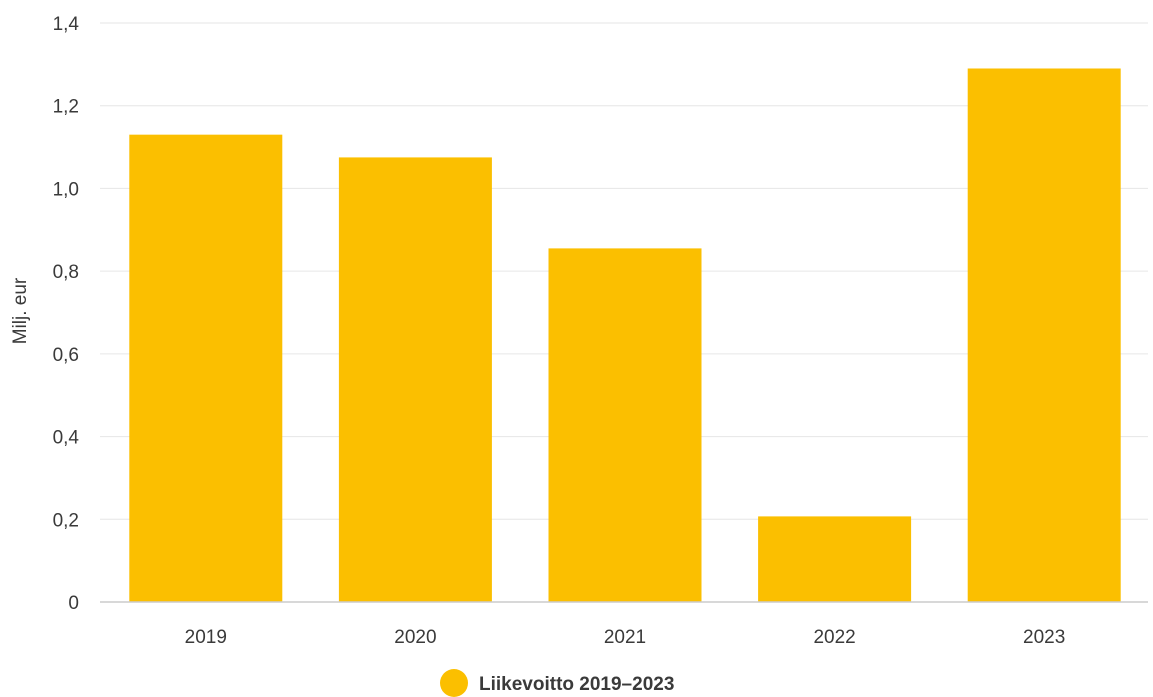 Image resolution: width=1153 pixels, height=697 pixels. What do you see at coordinates (625, 425) in the screenshot?
I see `bar-2021` at bounding box center [625, 425].